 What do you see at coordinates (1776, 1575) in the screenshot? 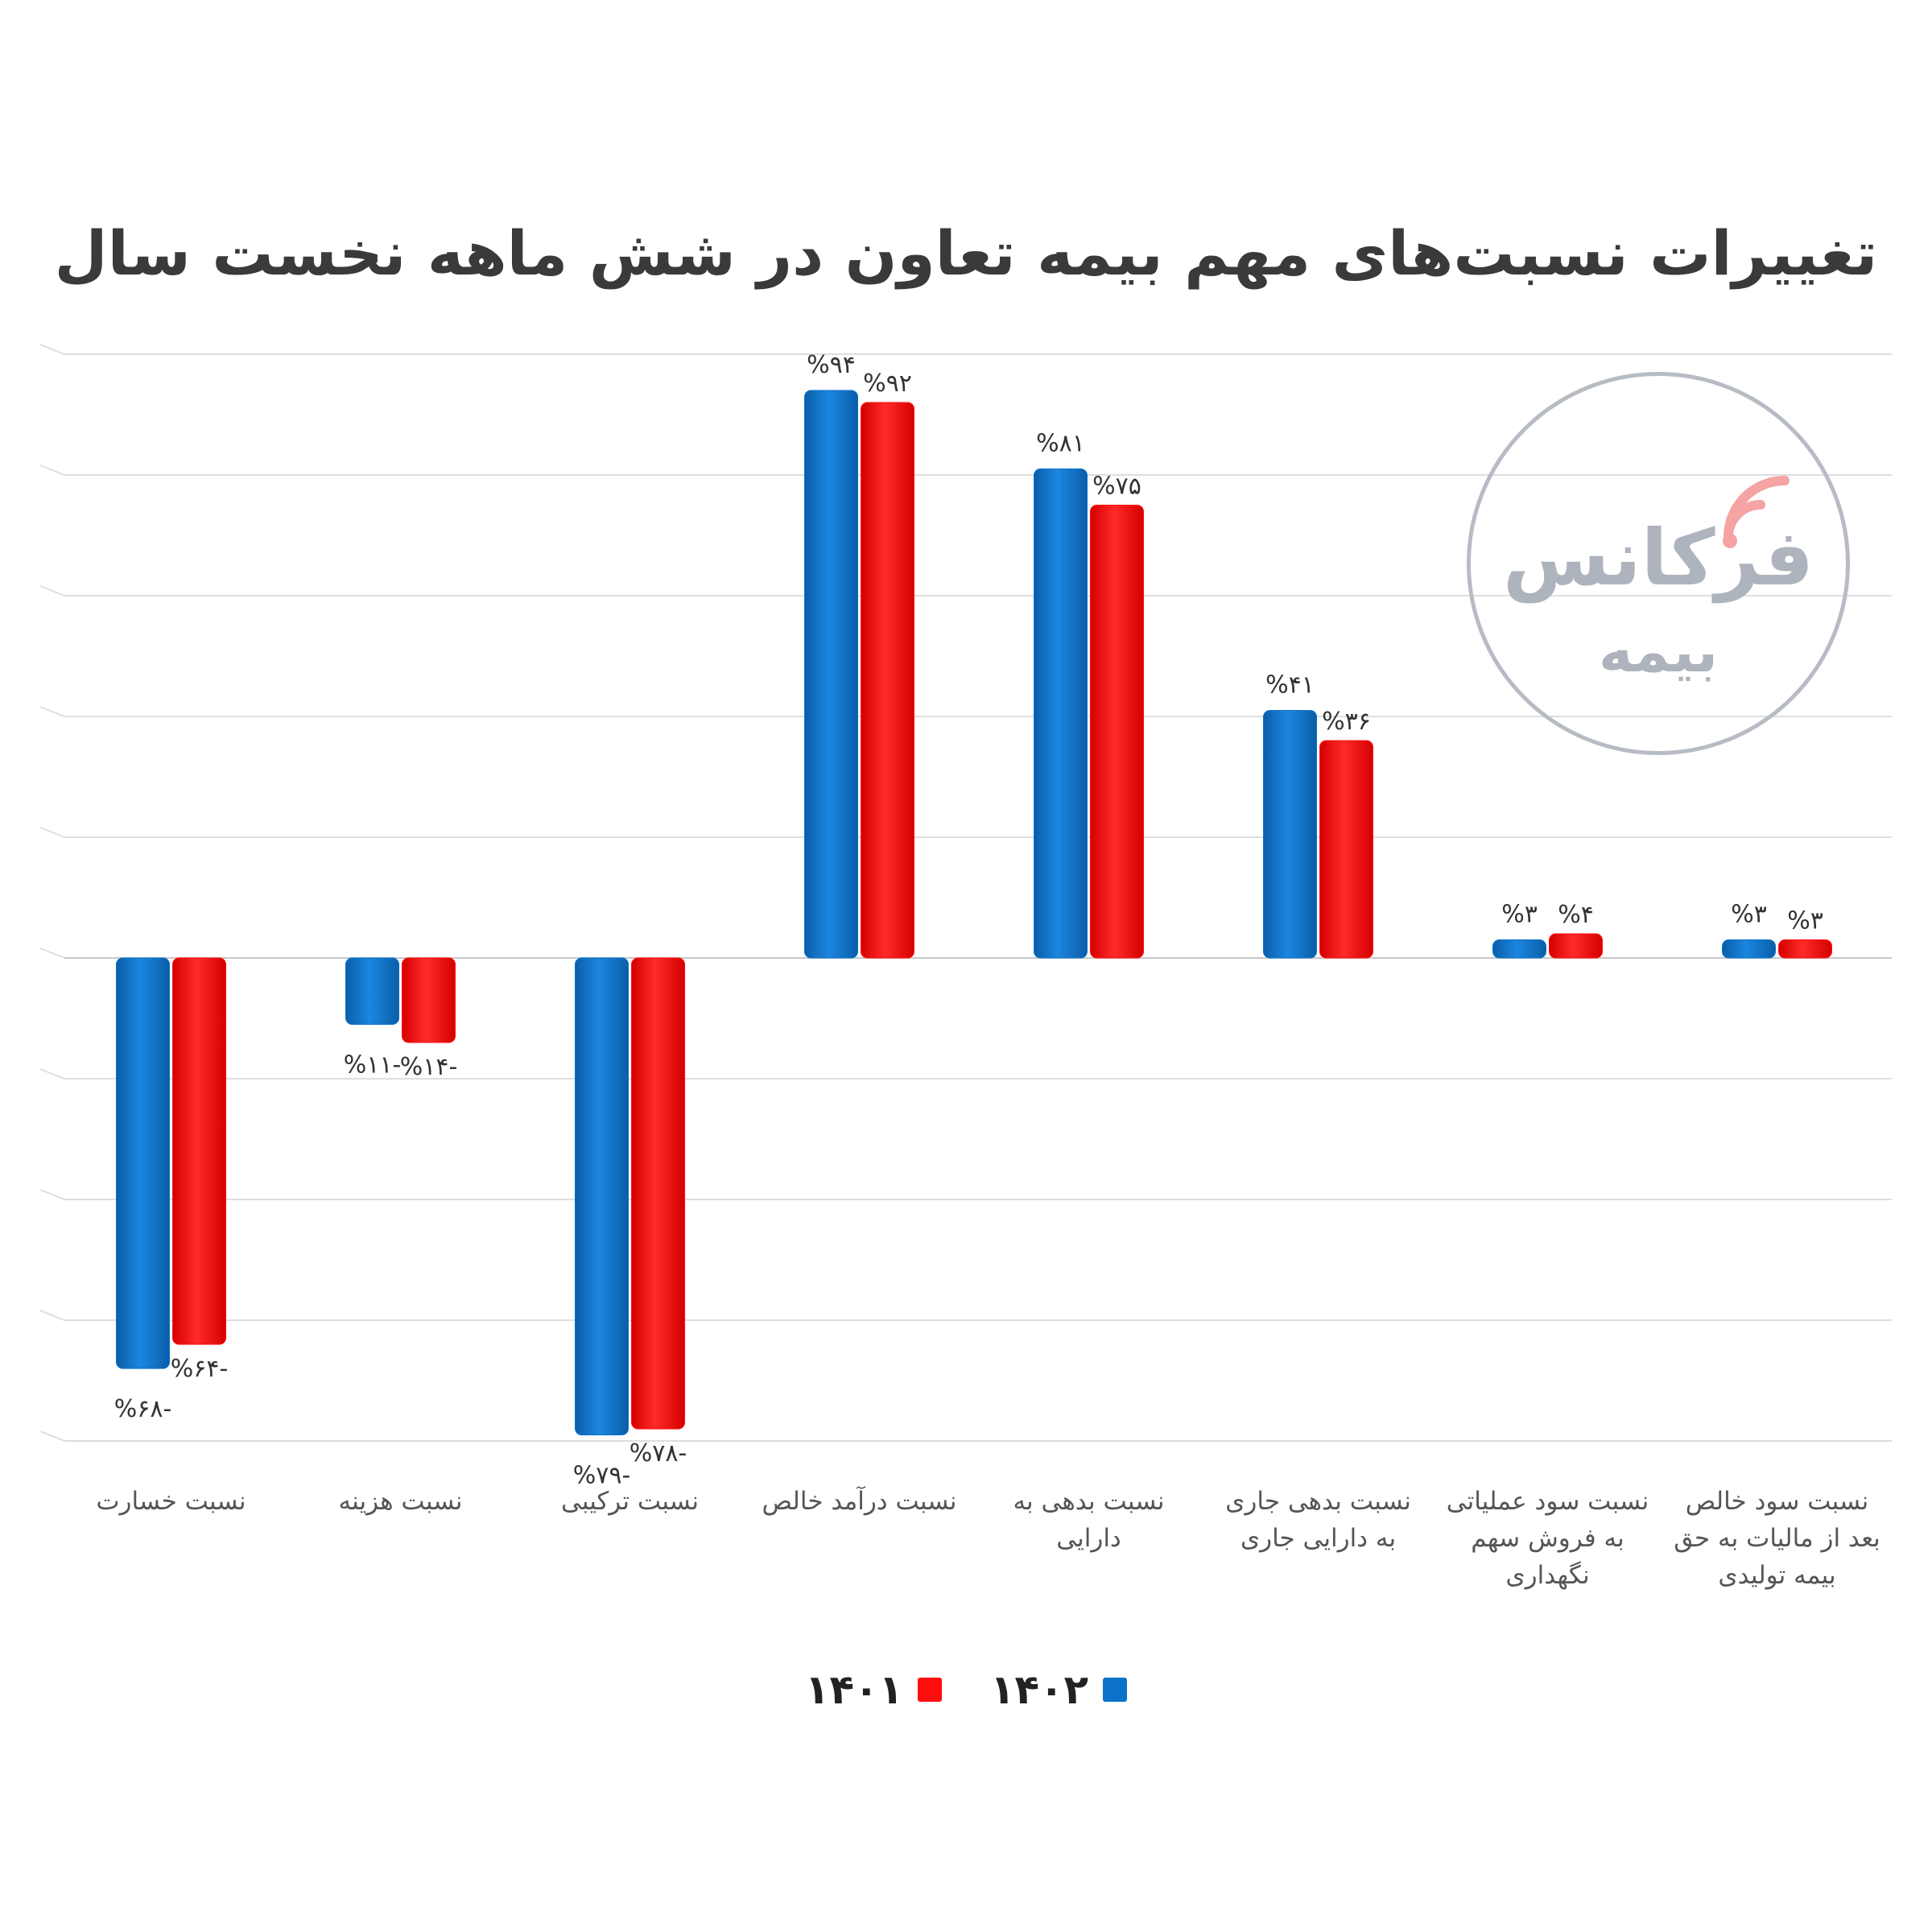
I see `x-tick-label: بیمه تولیدی` at bounding box center [1776, 1575].